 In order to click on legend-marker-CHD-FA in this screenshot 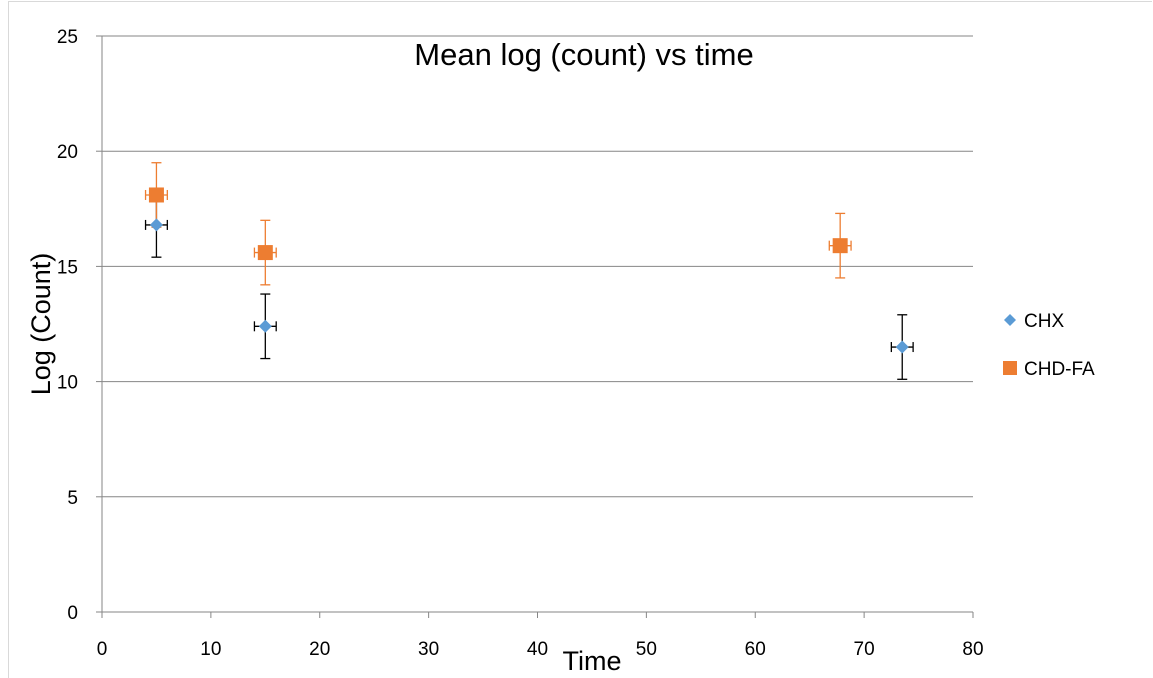, I will do `click(1010, 368)`.